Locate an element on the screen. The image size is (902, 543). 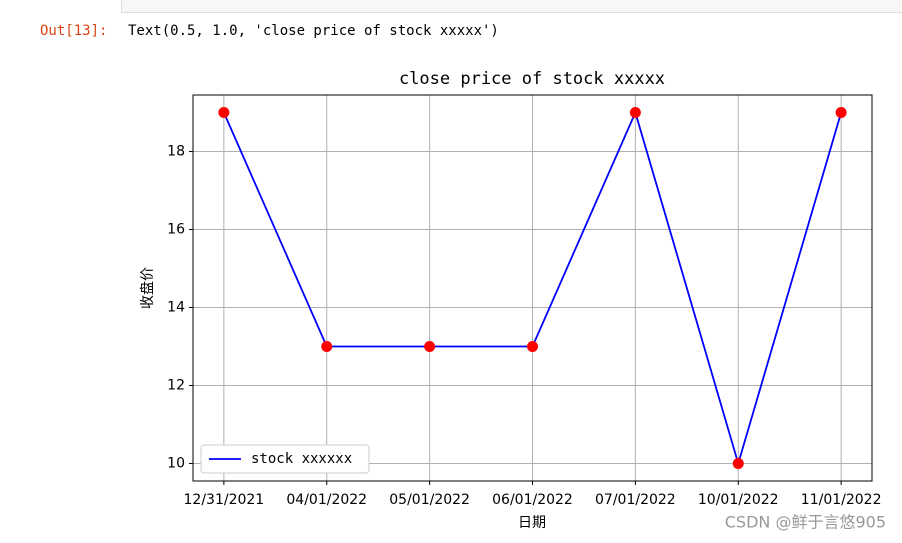
legend-box is located at coordinates (285, 459).